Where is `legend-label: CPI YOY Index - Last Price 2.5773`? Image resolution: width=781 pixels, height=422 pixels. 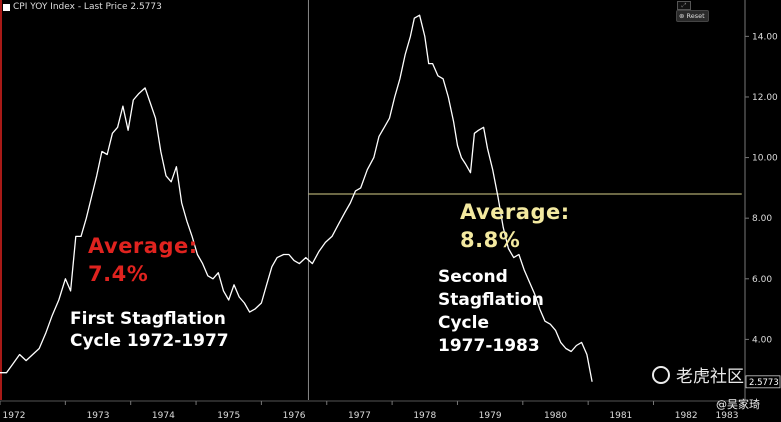 legend-label: CPI YOY Index - Last Price 2.5773 is located at coordinates (87, 7).